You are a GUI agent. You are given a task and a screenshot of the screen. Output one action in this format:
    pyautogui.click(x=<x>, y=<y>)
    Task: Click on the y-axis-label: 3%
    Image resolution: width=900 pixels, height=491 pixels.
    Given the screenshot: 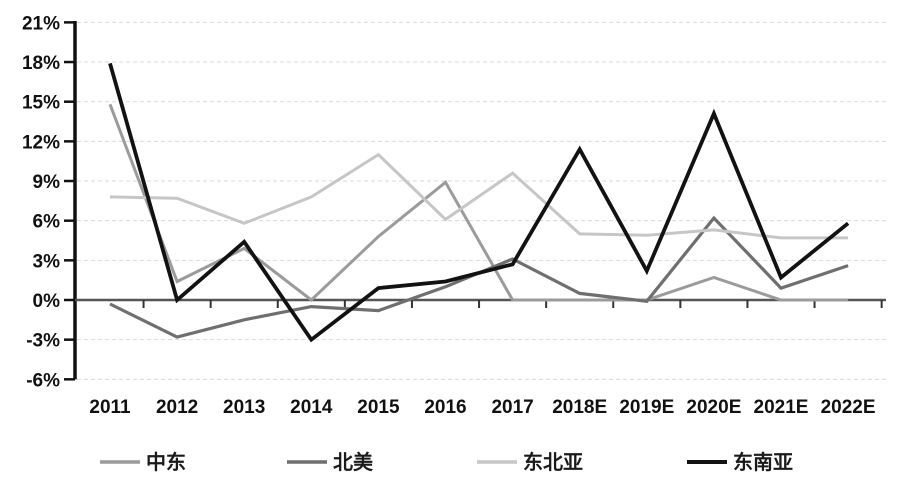 What is the action you would take?
    pyautogui.click(x=47, y=261)
    